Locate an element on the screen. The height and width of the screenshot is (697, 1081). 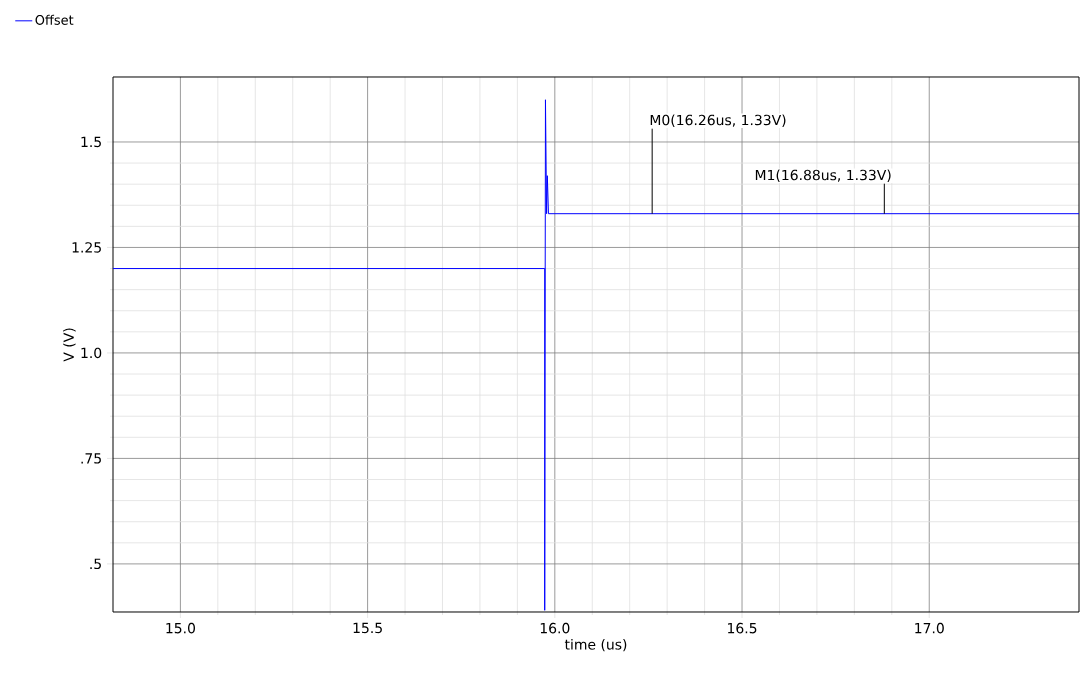
y-tick-label: 1.25 is located at coordinates (86, 247).